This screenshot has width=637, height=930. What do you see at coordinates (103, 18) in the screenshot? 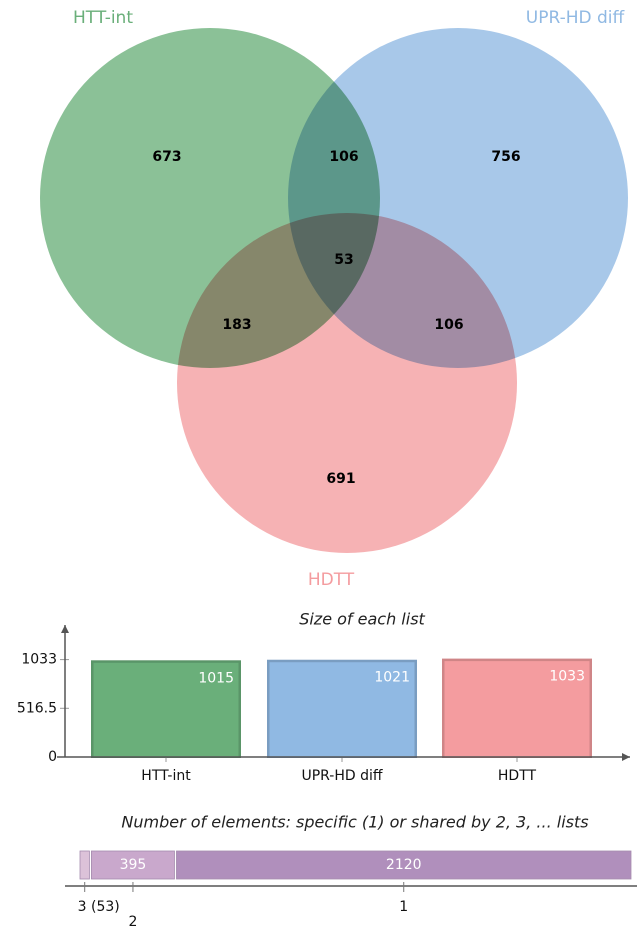
I see `set-label: HTT-int` at bounding box center [103, 18].